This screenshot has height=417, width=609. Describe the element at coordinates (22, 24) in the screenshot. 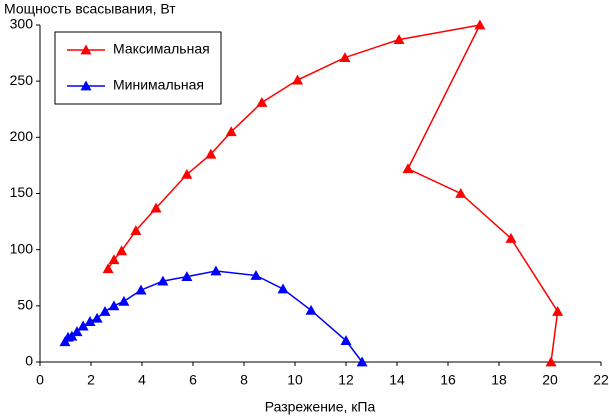

I see `y-tick-label: 300` at that location.